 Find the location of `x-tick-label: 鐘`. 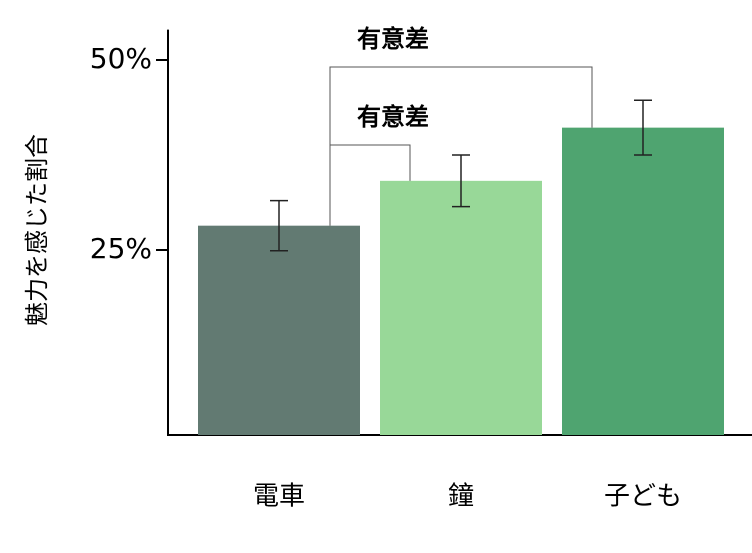

x-tick-label: 鐘 is located at coordinates (461, 497).